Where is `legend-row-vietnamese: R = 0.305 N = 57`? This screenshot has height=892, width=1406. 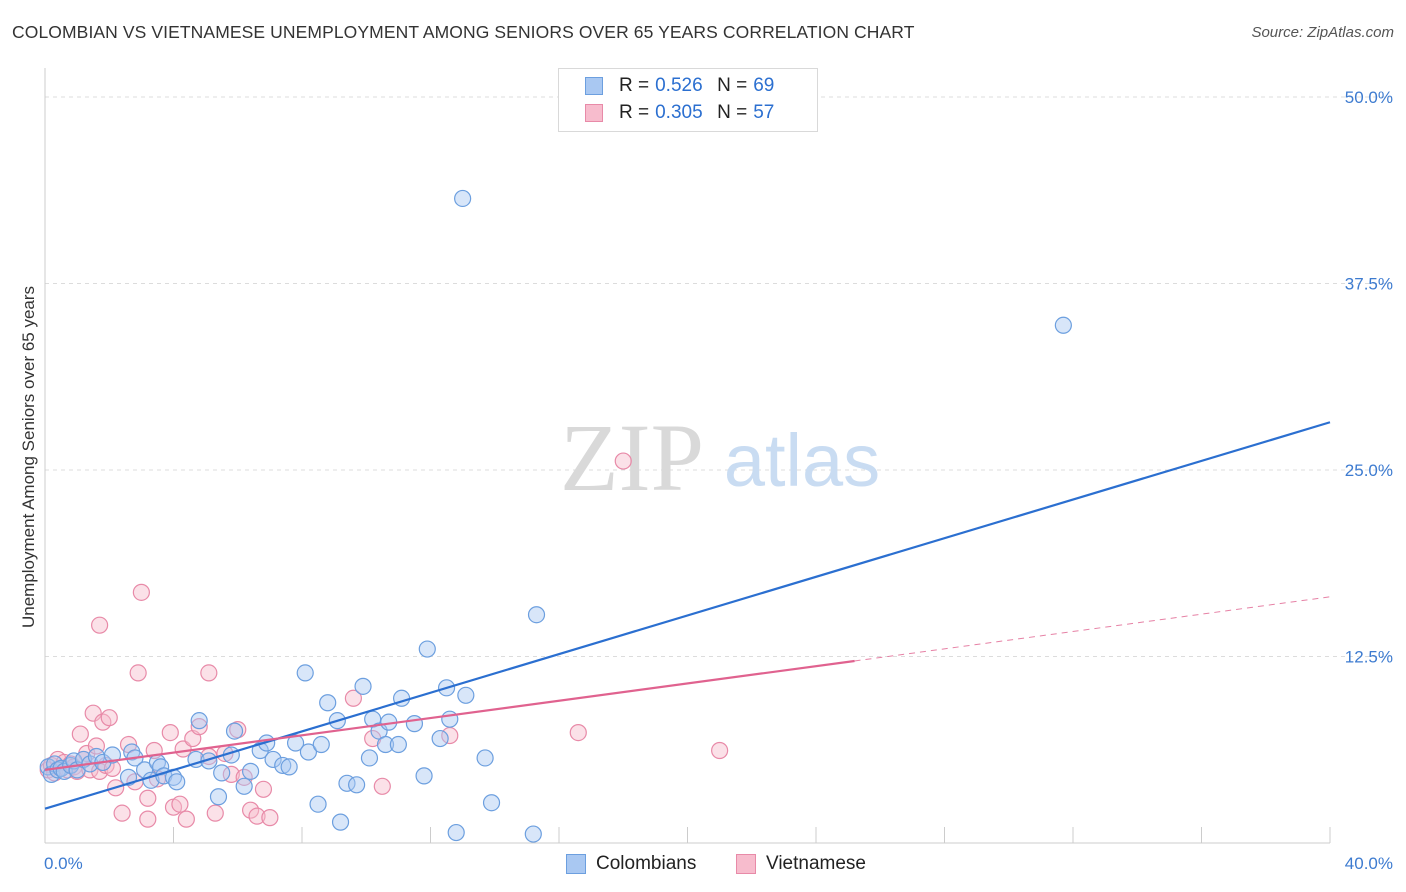 legend-row-vietnamese: R = 0.305 N = 57 is located at coordinates (679, 113).